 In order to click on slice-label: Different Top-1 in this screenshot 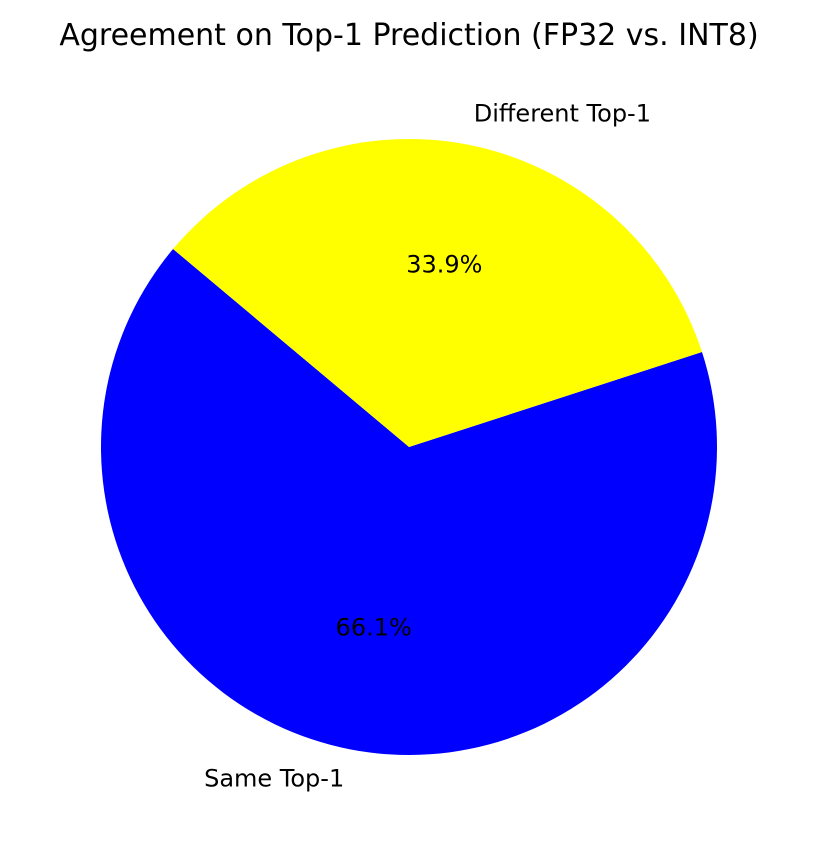, I will do `click(562, 113)`.